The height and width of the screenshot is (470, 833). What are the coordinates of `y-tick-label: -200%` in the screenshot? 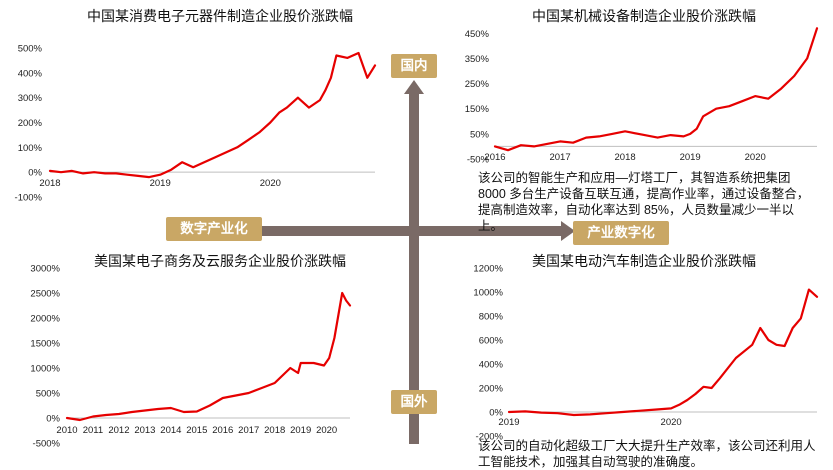 It's located at (490, 437).